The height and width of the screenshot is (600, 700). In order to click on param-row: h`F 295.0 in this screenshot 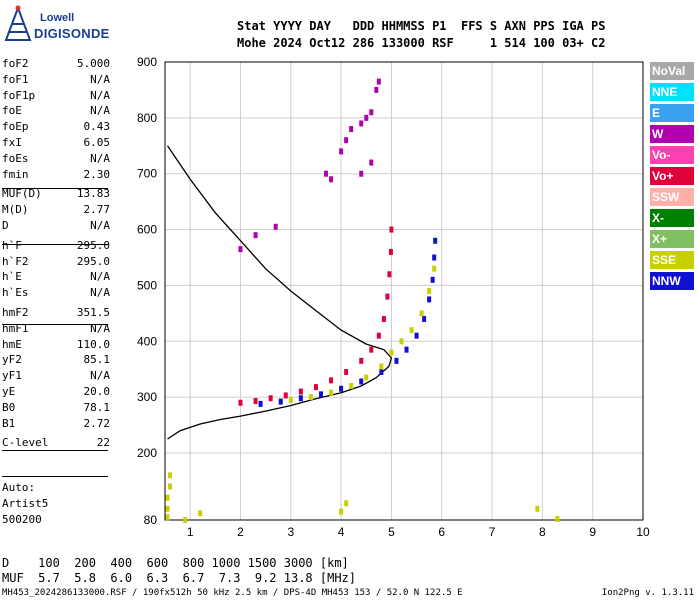, I will do `click(56, 246)`.